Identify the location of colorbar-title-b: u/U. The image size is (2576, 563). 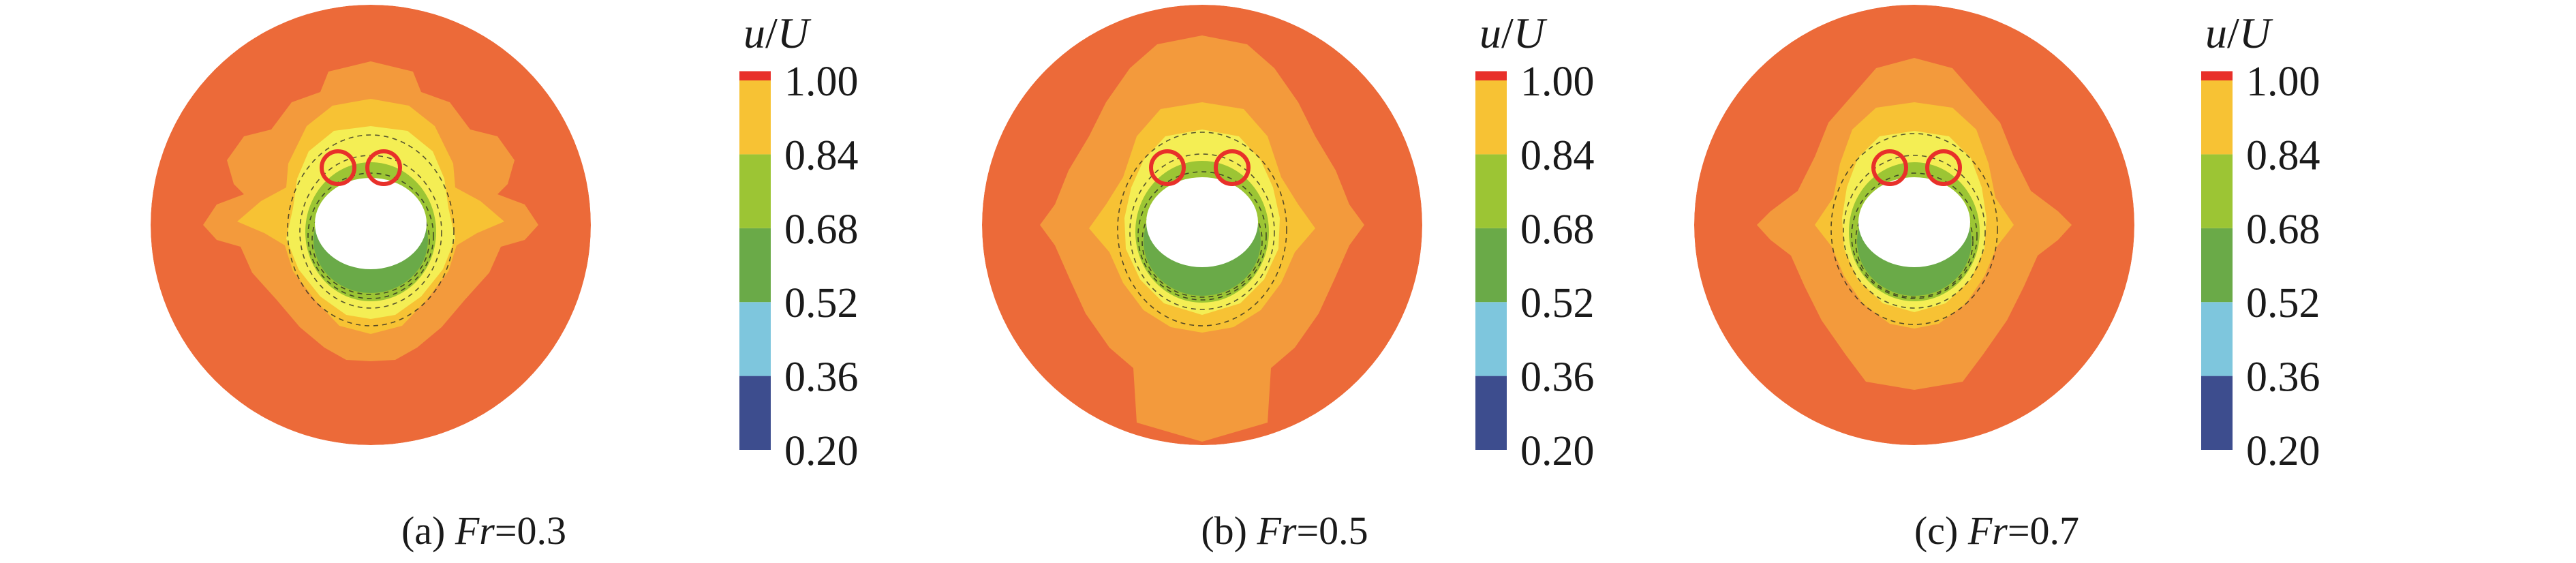
(1513, 33).